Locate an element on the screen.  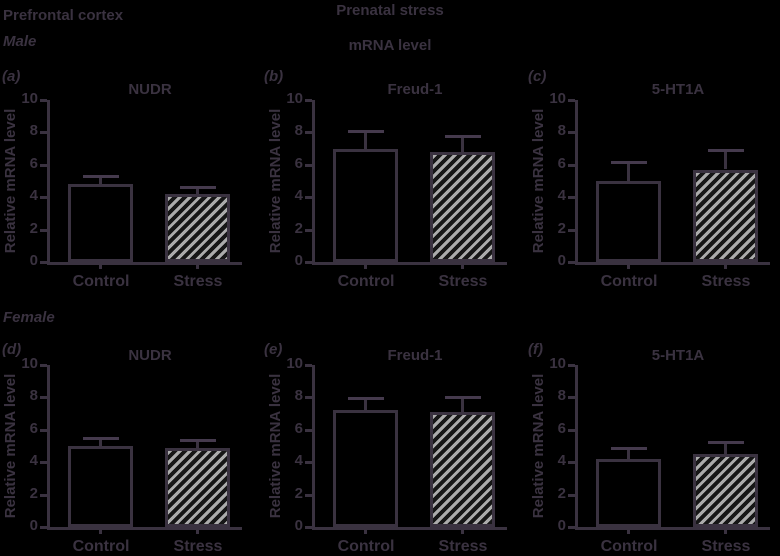
panel-letter: (d) is located at coordinates (12, 349).